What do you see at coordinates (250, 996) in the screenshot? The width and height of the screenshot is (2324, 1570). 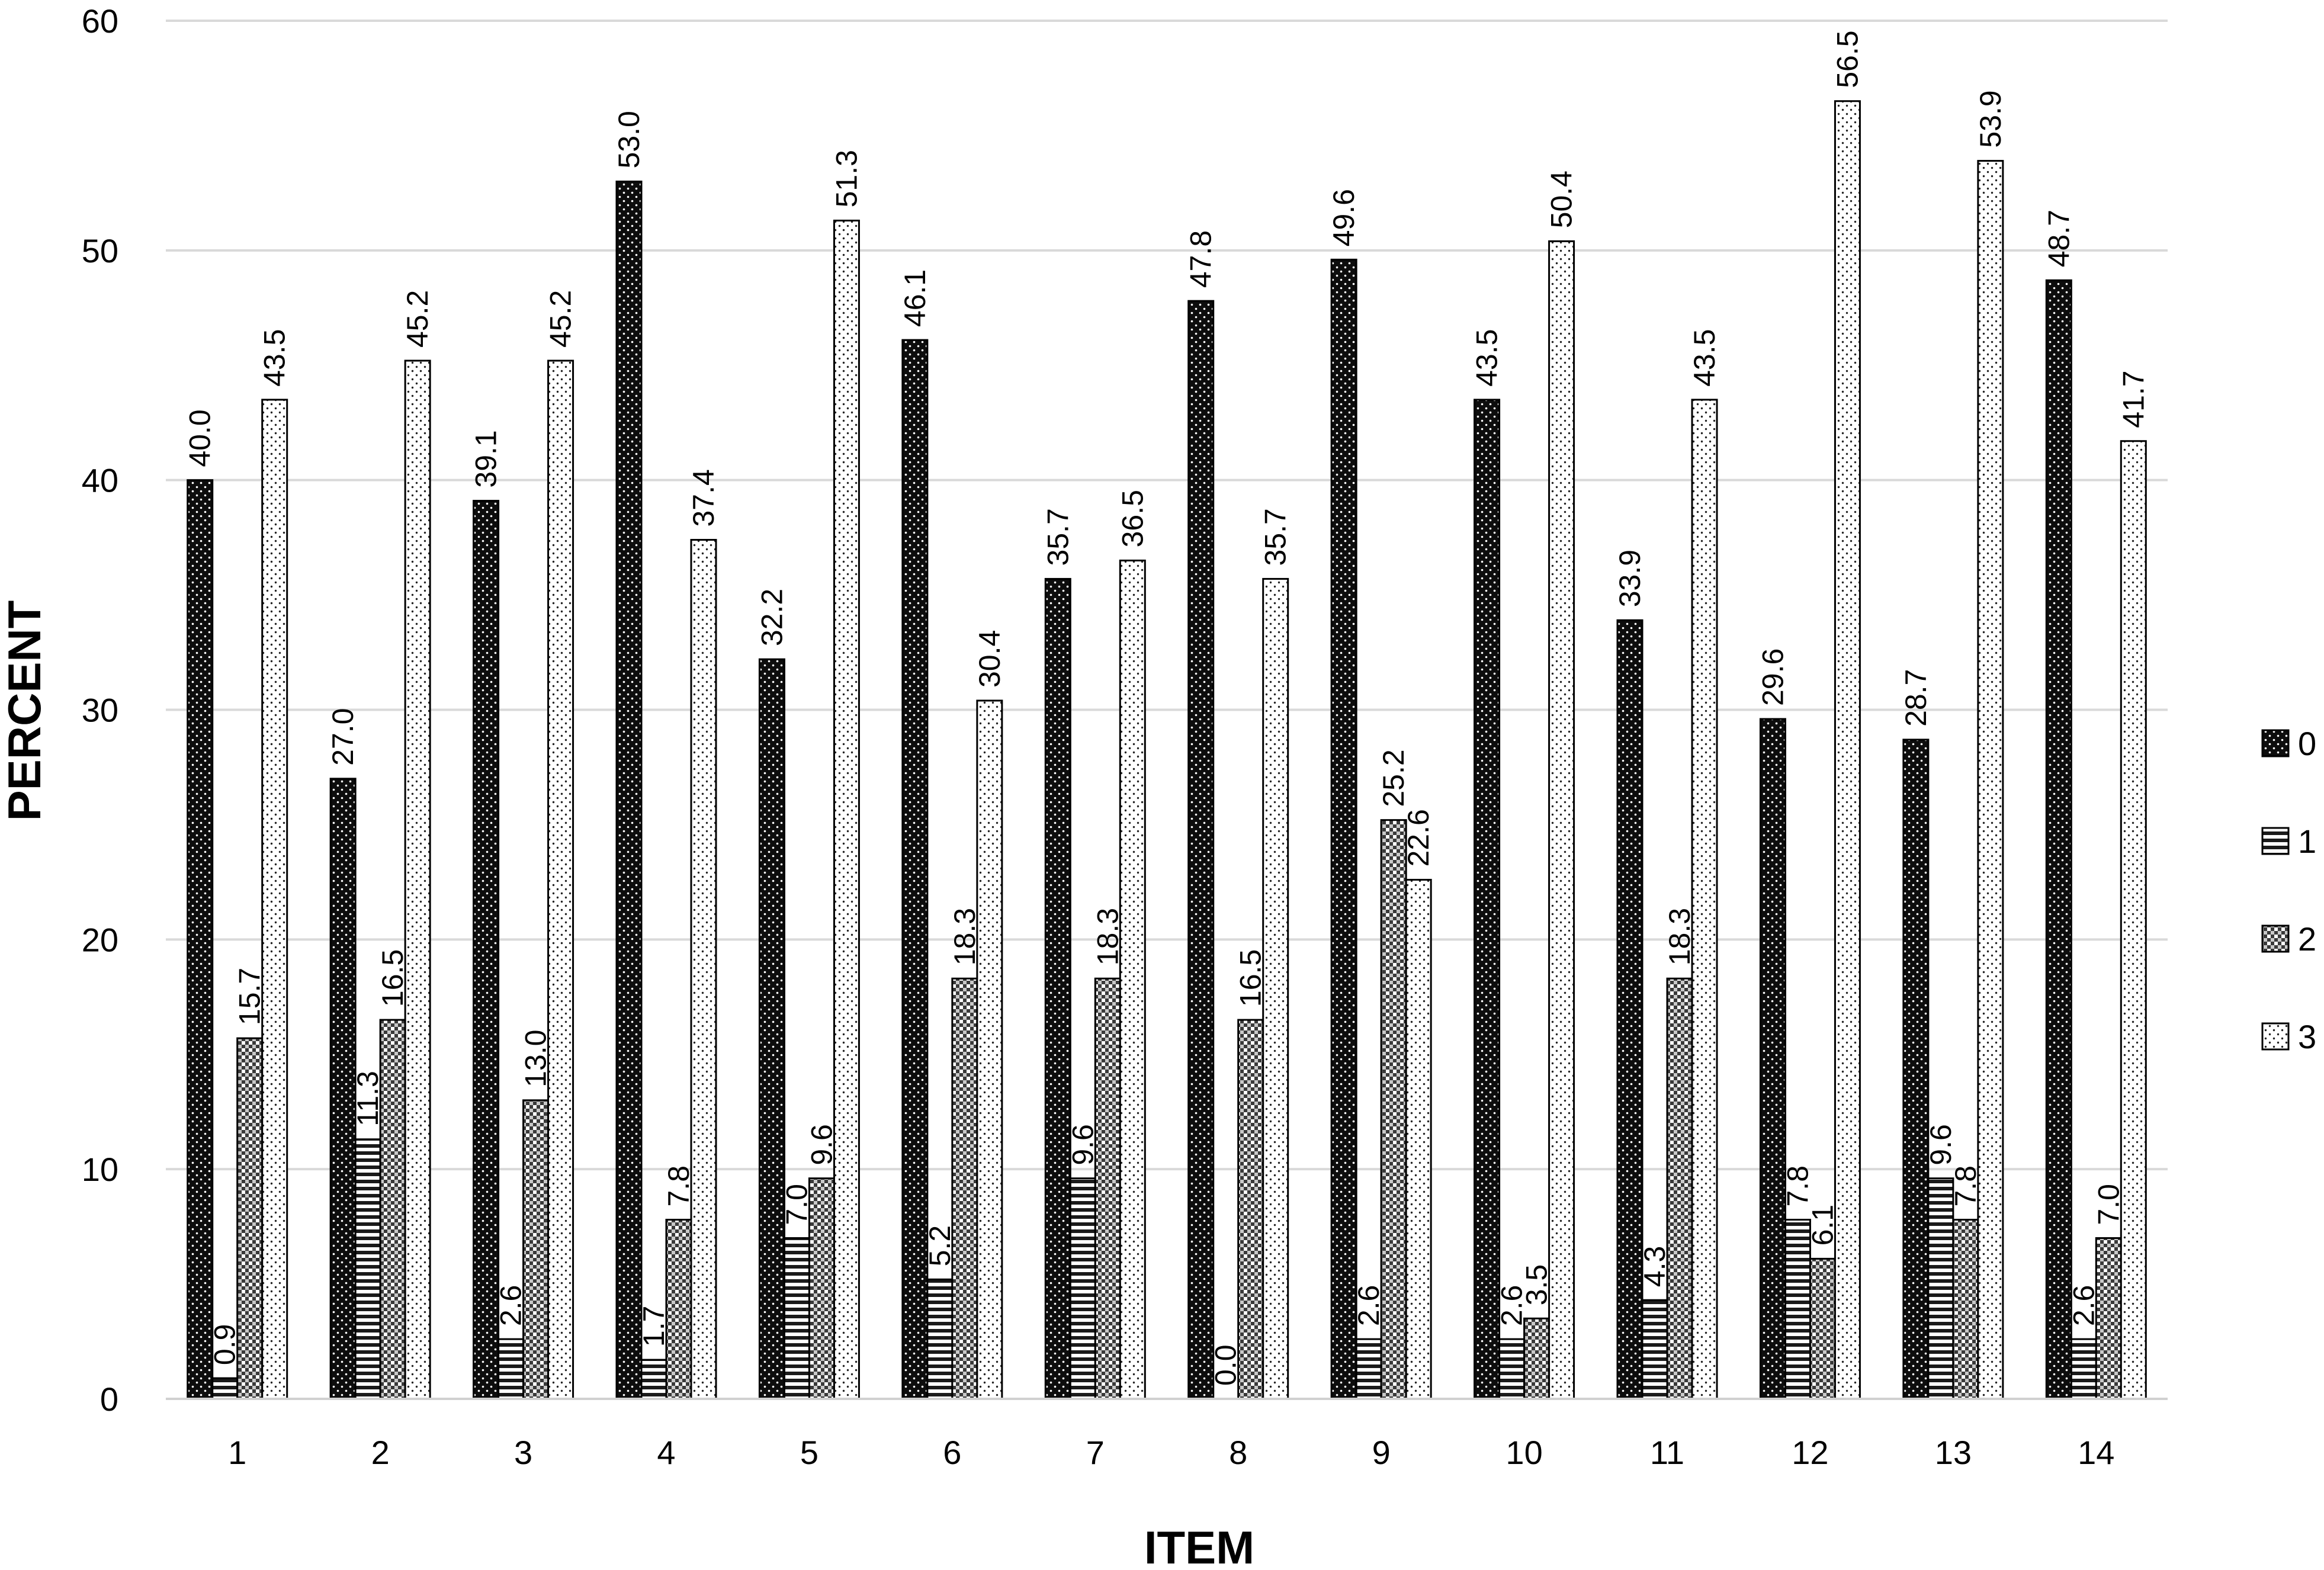 I see `data-label: 15.7` at bounding box center [250, 996].